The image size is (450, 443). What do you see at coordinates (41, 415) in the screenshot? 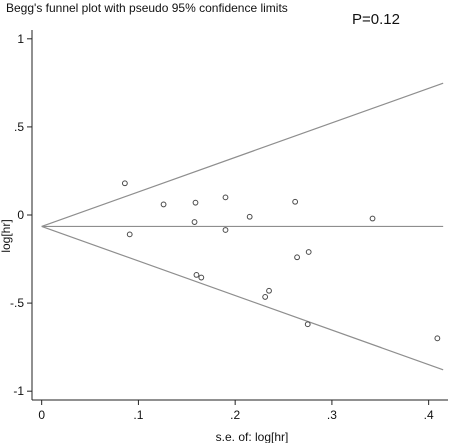
I see `x-tick-label: 0` at bounding box center [41, 415].